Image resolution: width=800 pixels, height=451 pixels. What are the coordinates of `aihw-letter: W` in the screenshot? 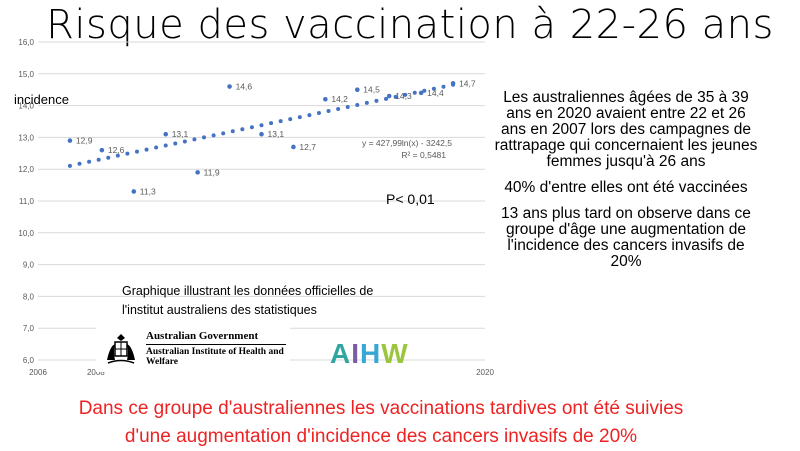 It's located at (395, 353).